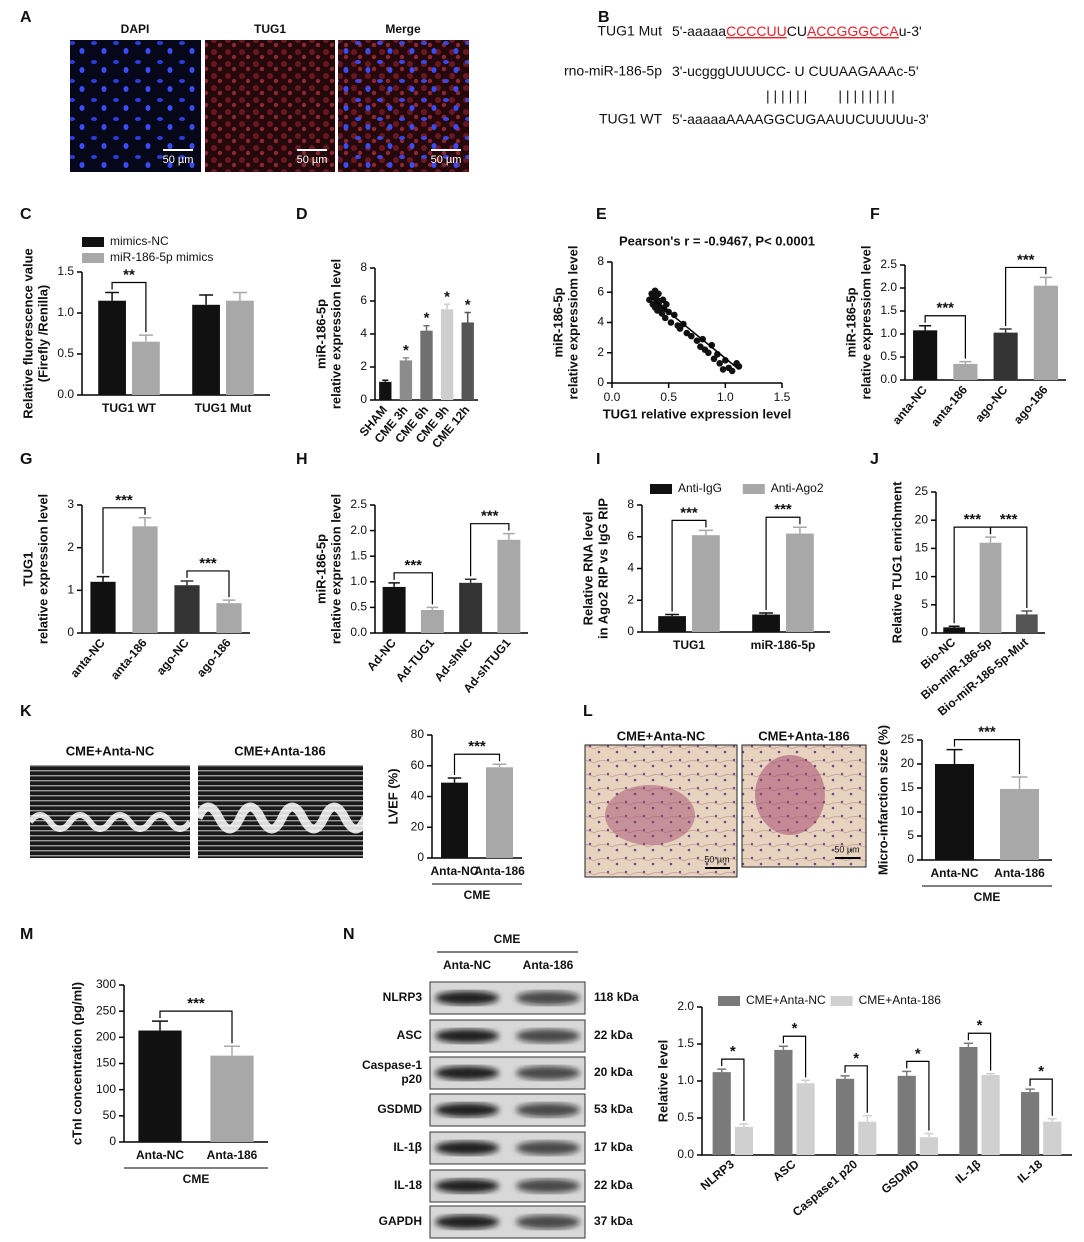  Describe the element at coordinates (613, 1221) in the screenshot. I see `size-label: 37 kDa` at that location.